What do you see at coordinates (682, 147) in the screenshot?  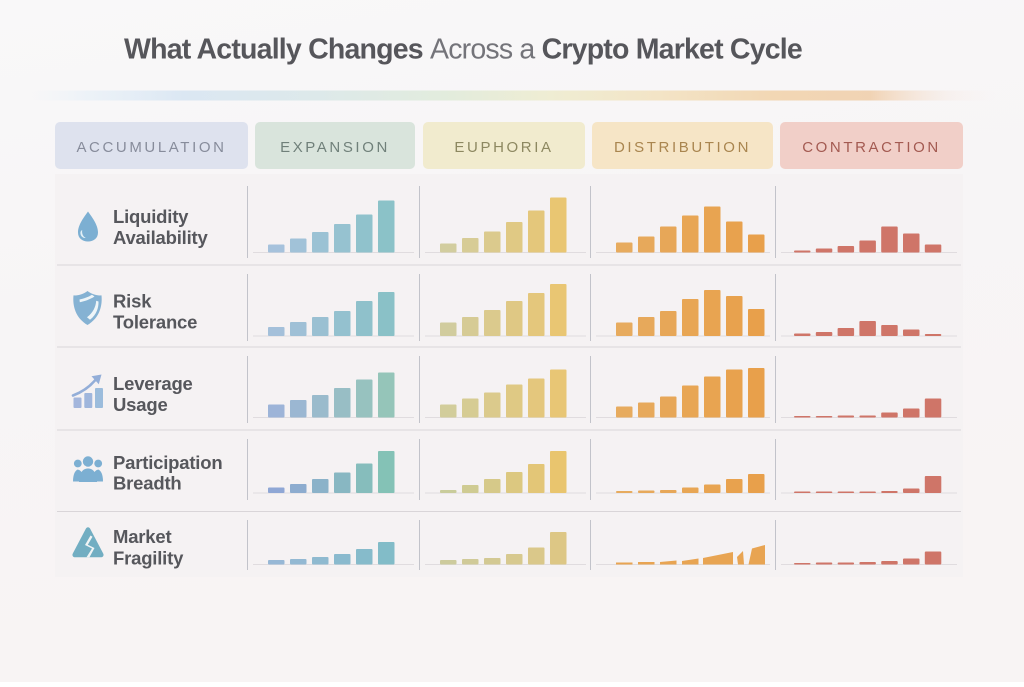 I see `svg-text: DISTRIBUTION` at bounding box center [682, 147].